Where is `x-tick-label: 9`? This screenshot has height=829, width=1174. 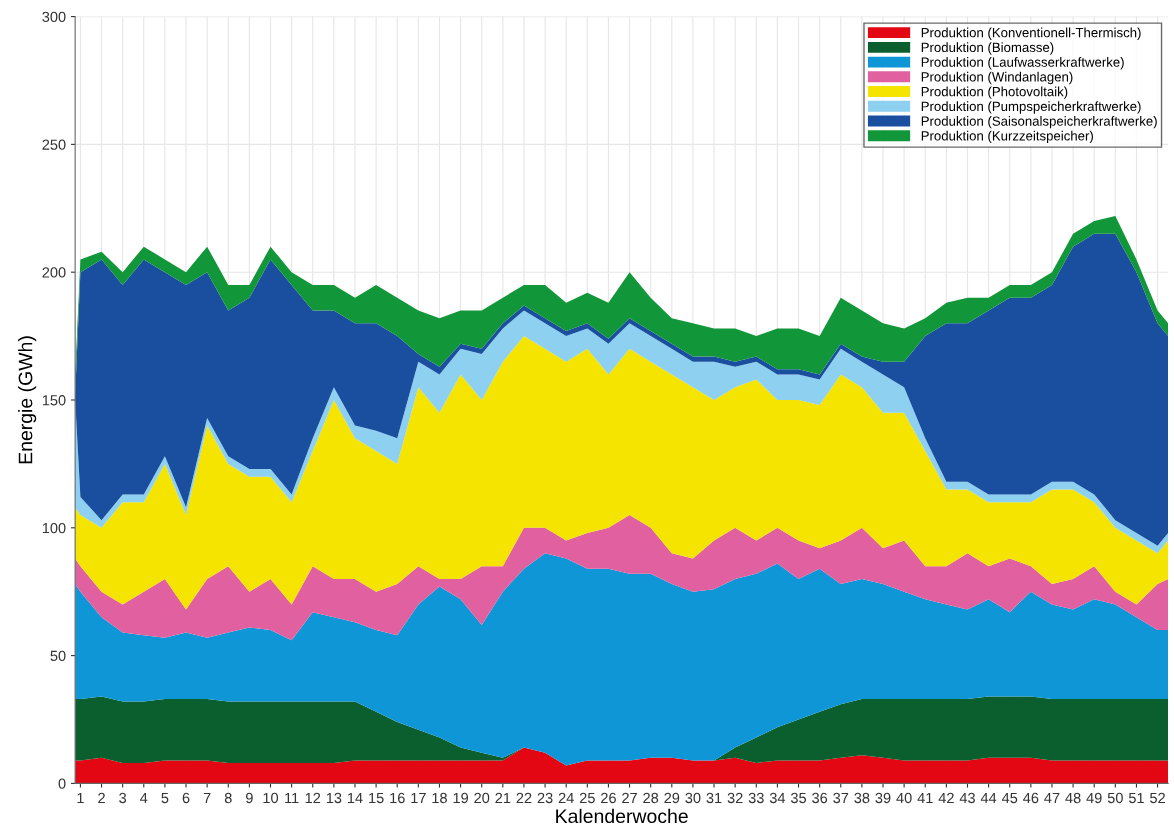
x-tick-label: 9 is located at coordinates (249, 798).